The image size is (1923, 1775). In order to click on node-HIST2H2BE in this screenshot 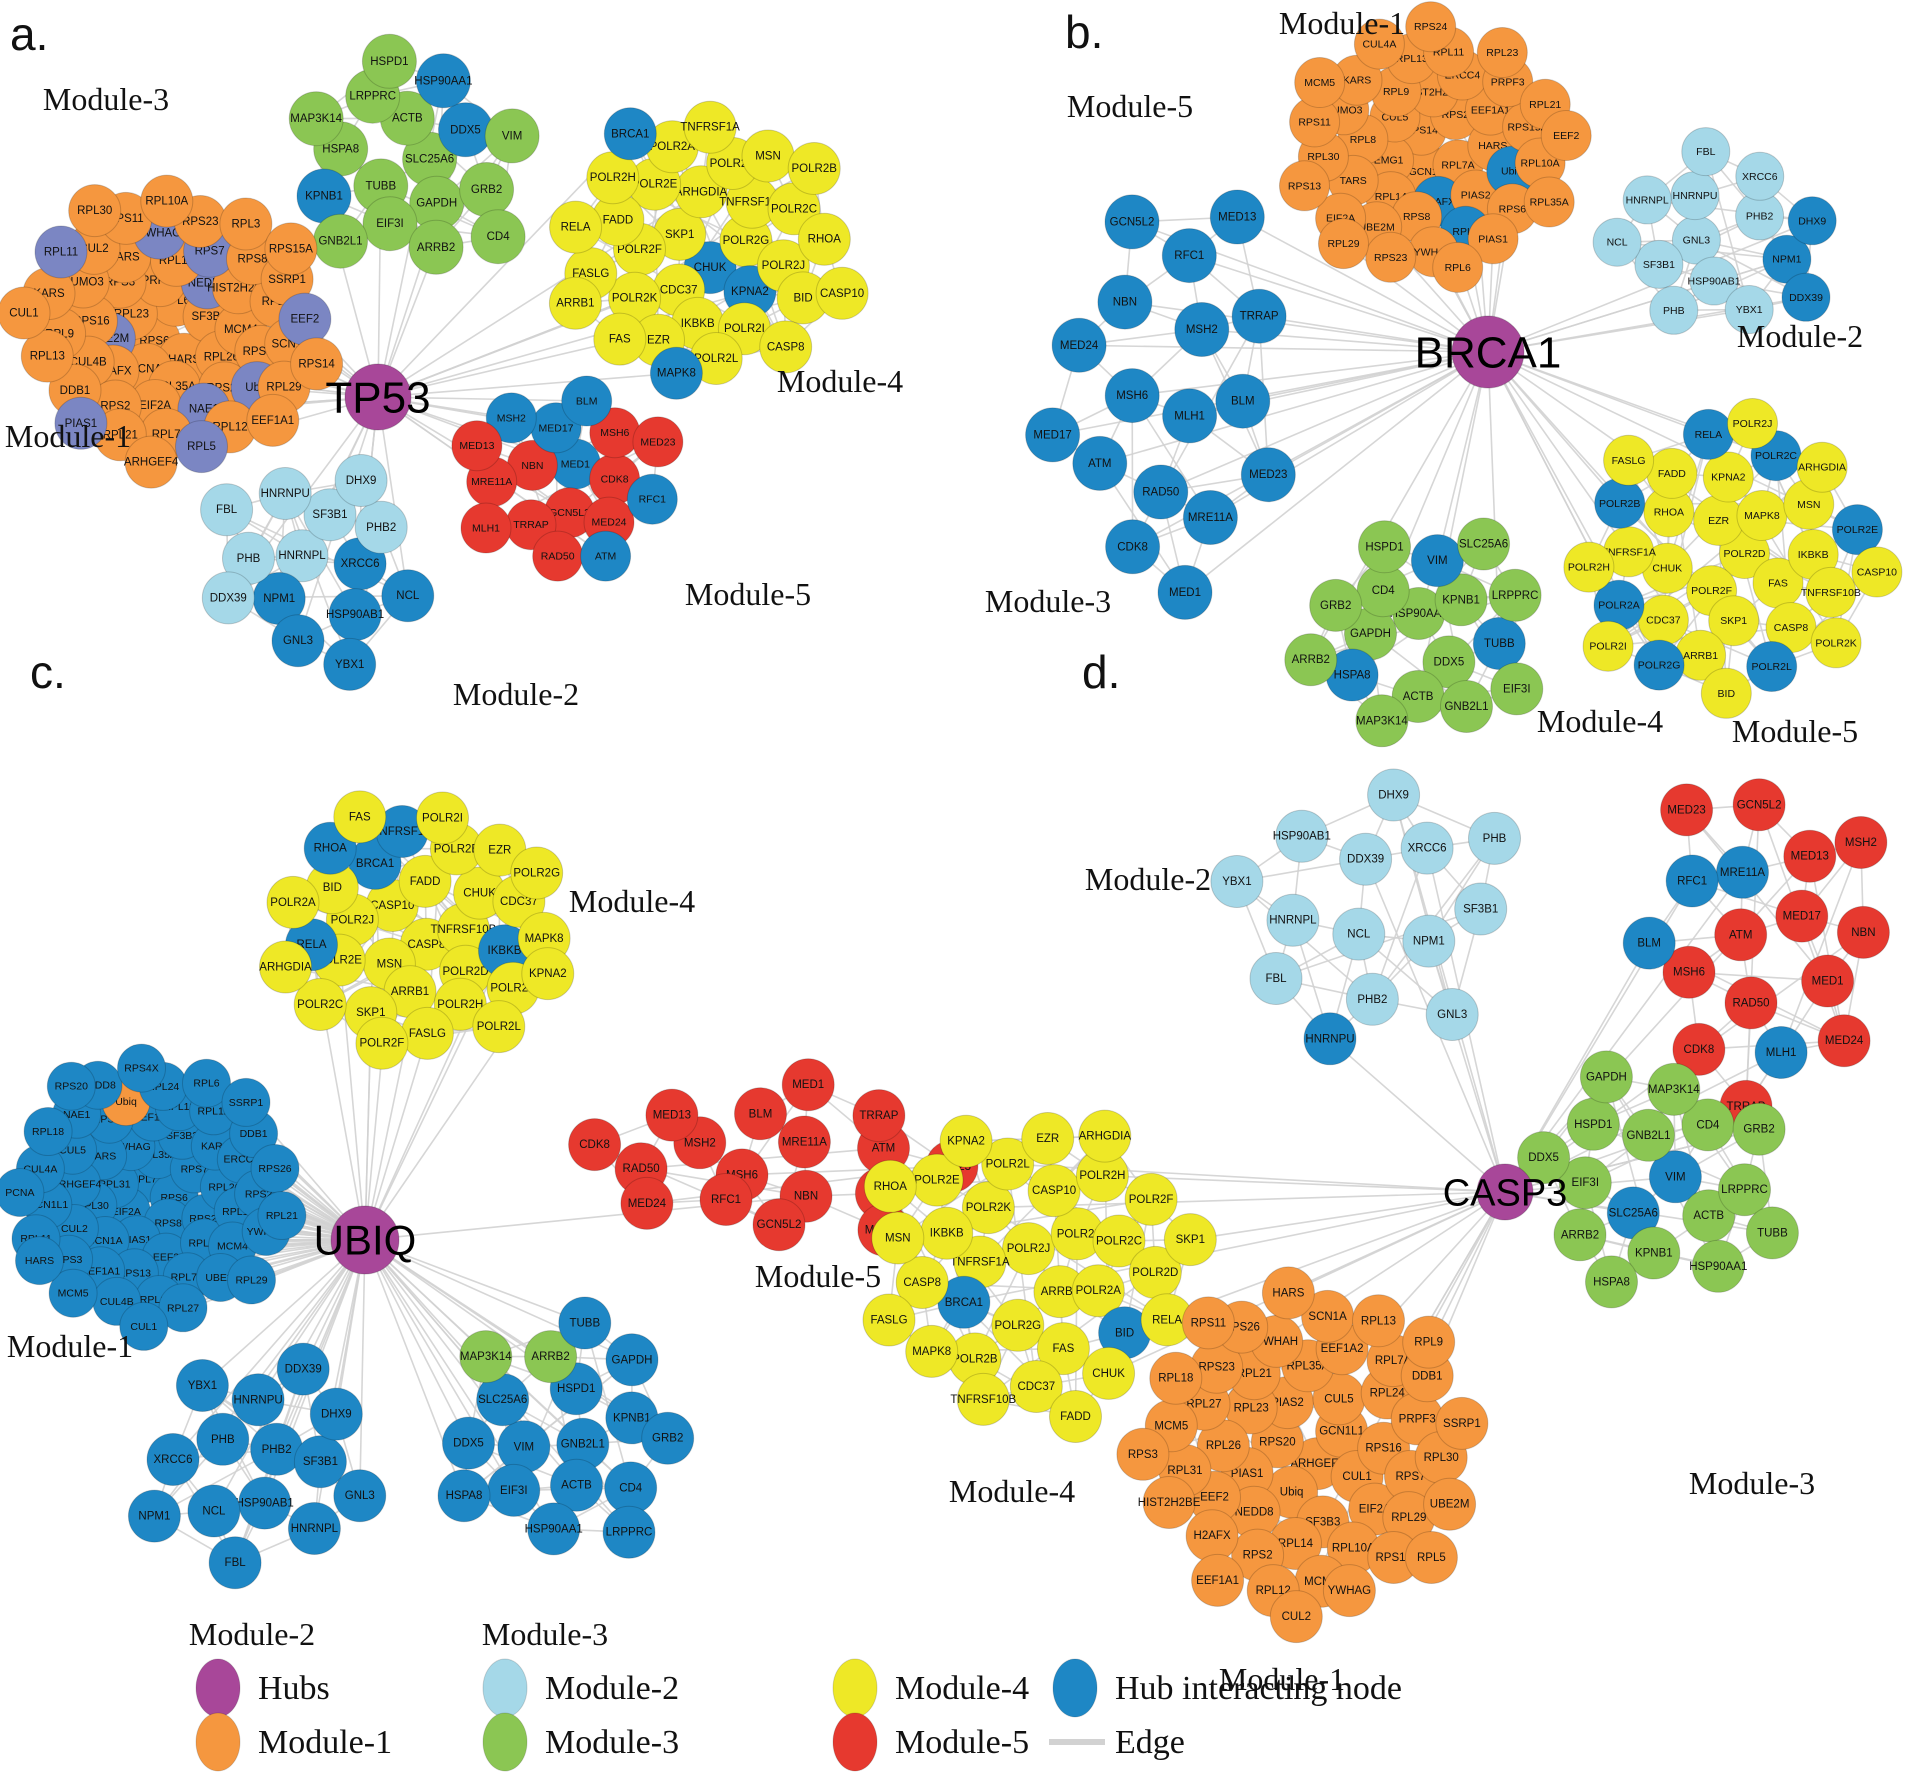, I will do `click(1169, 1502)`.